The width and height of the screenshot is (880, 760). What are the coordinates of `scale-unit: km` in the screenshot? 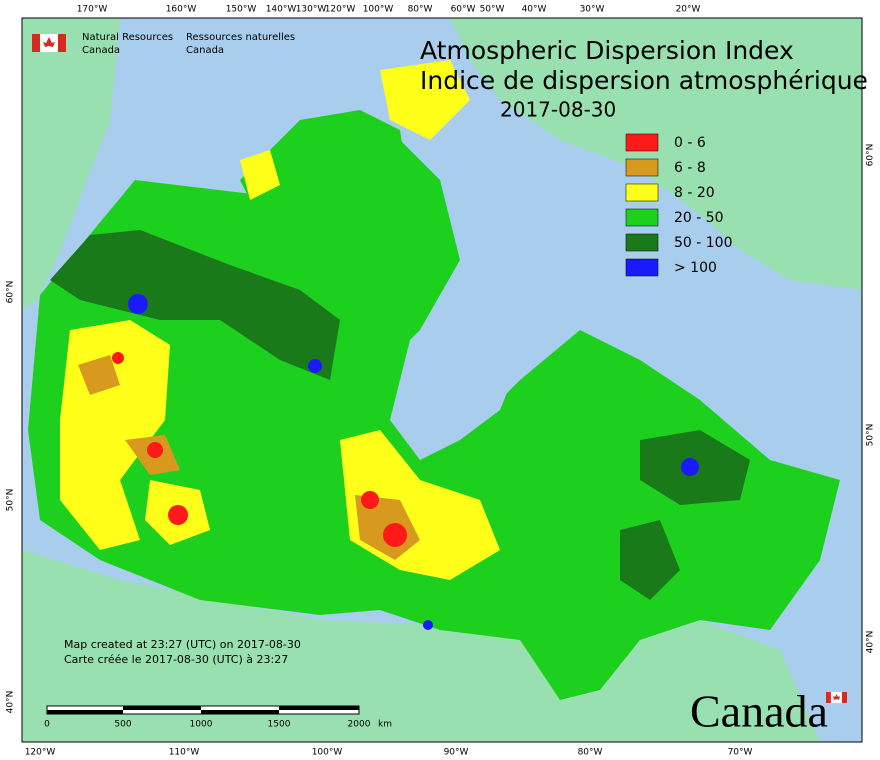 It's located at (385, 725).